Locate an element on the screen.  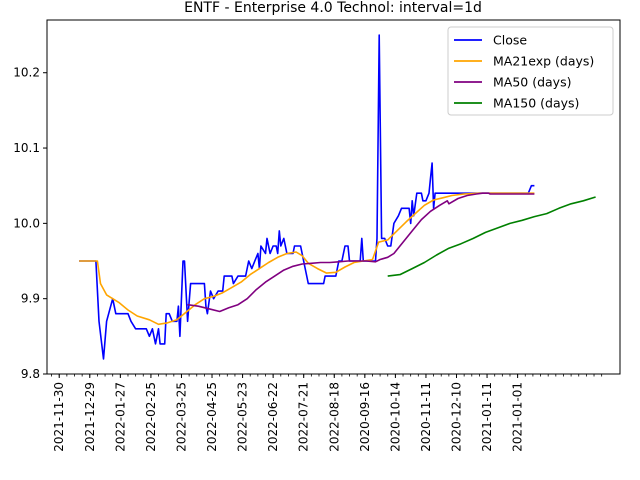
y-axis: 9.8 9.9 10.0 10.1 10.2 is located at coordinates (30, 223).